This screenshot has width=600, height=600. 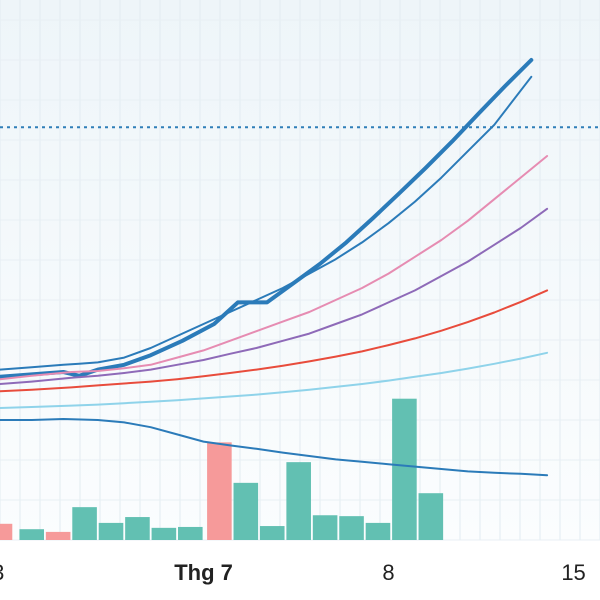 I want to click on x-tick-label-1: Thg 7, so click(x=203, y=572).